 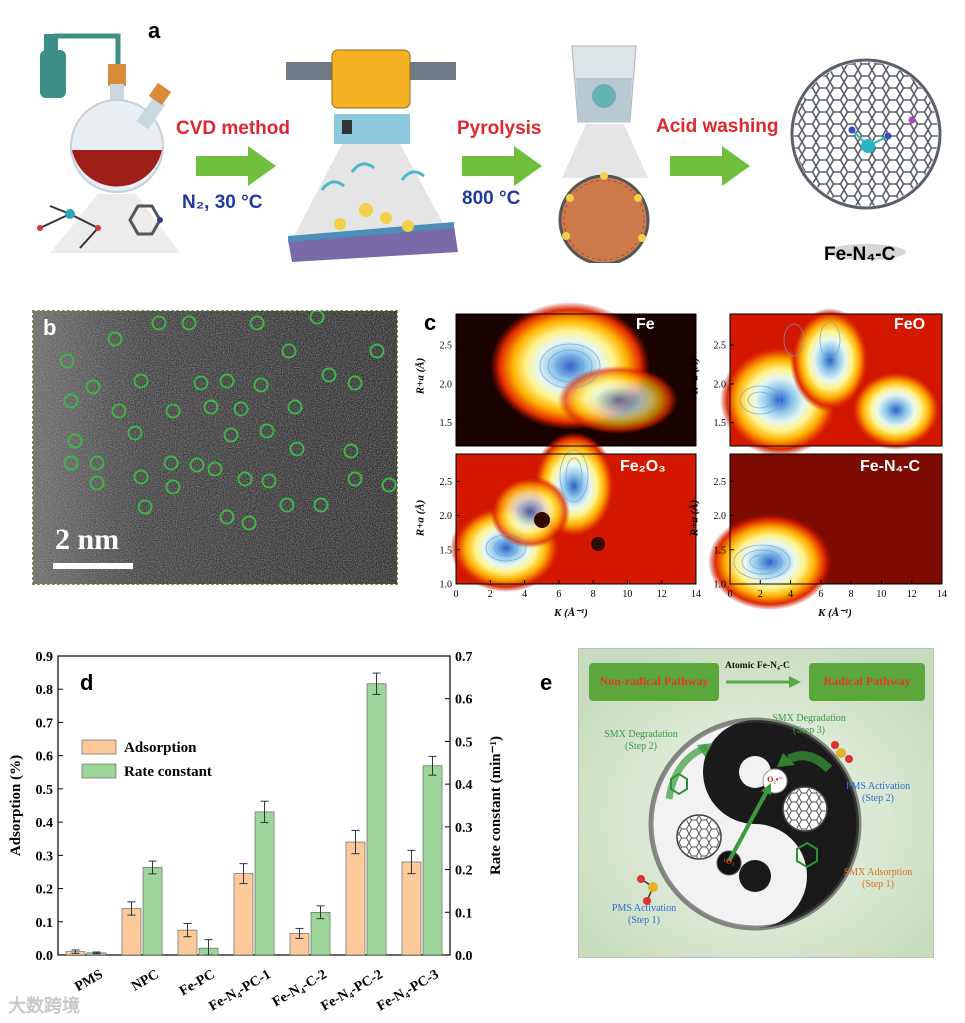 I want to click on panel-b-tem-image: 2 nm b, so click(x=215, y=447).